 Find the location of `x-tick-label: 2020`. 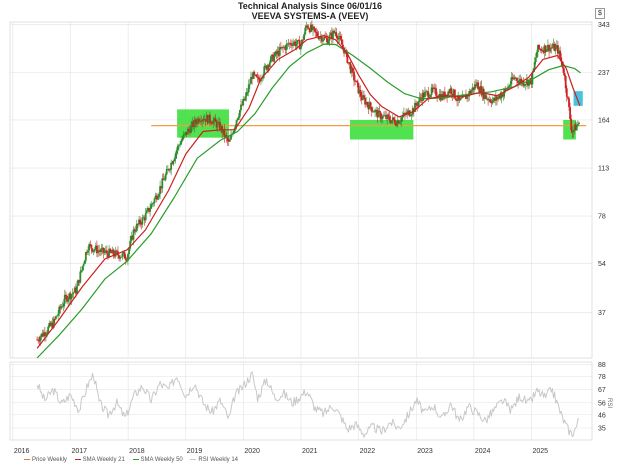

x-tick-label: 2020 is located at coordinates (252, 451).